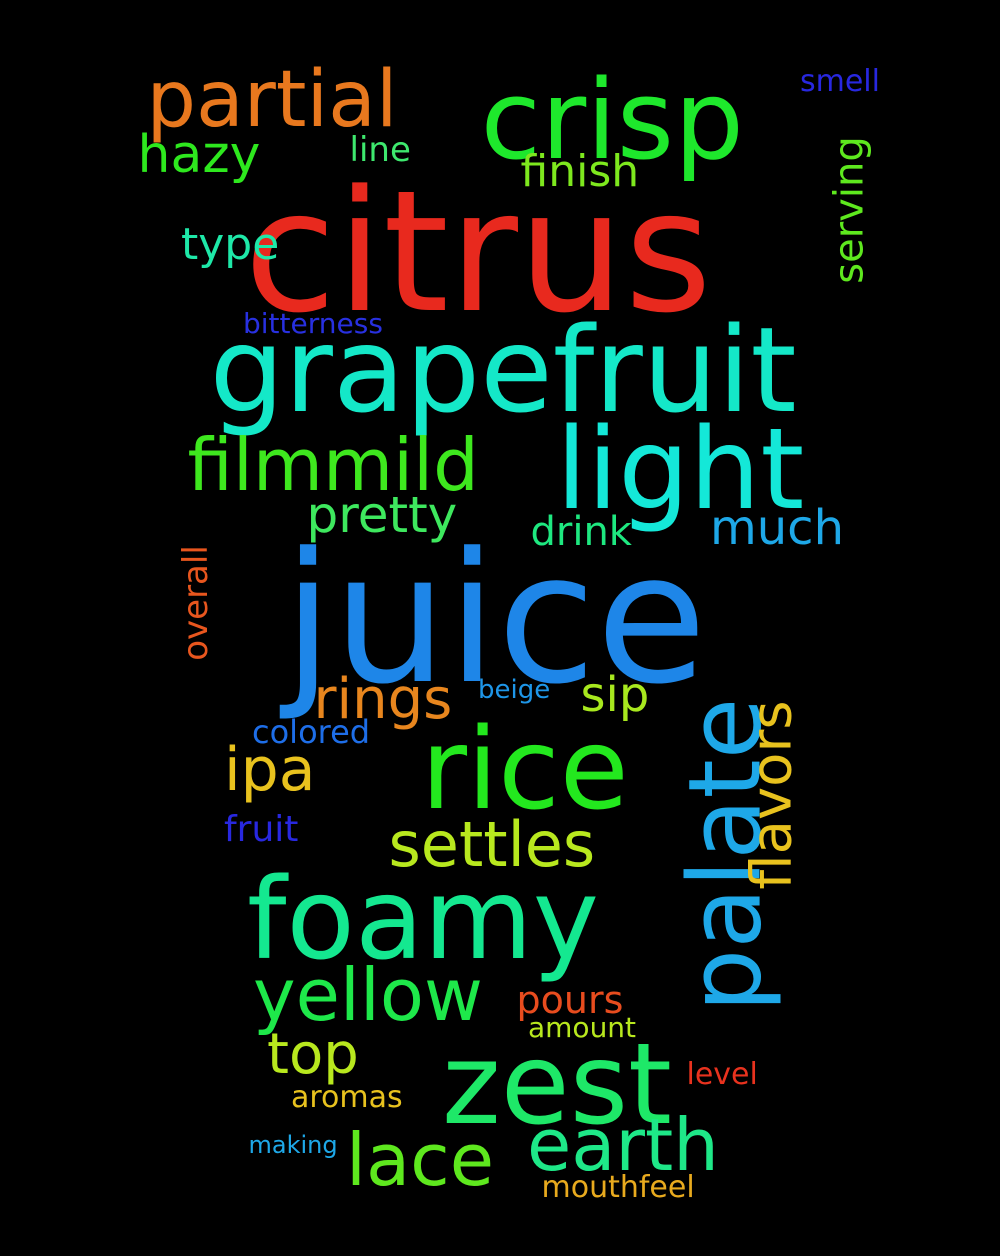  I want to click on word-bitterness: bitterness, so click(313, 323).